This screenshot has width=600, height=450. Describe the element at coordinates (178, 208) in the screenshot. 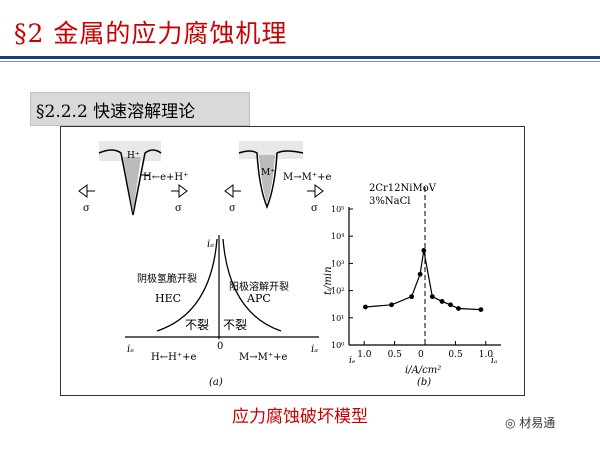

I see `sigma-label-2: σ` at that location.